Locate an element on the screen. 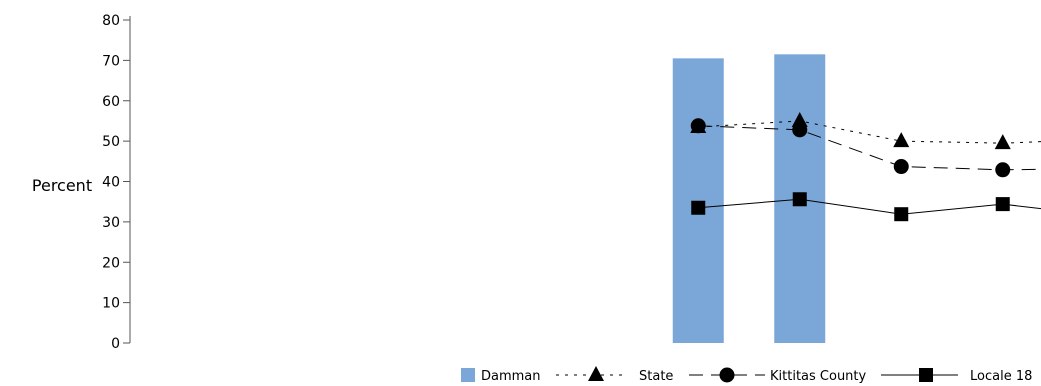 The height and width of the screenshot is (386, 1041). y-tick-label: 0 is located at coordinates (115, 344).